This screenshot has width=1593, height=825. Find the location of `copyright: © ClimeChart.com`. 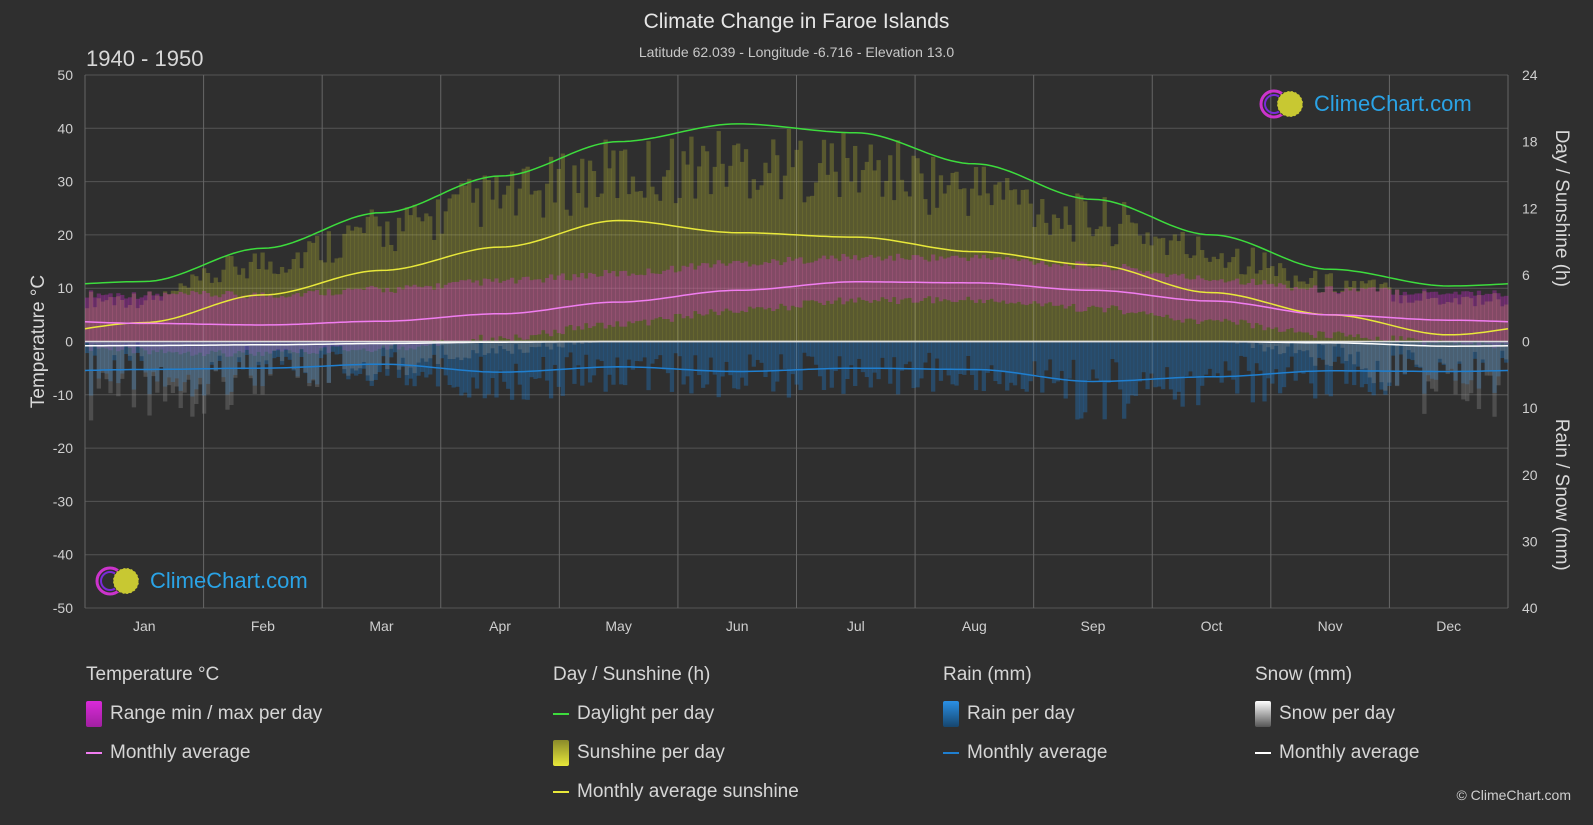

copyright: © ClimeChart.com is located at coordinates (1513, 795).